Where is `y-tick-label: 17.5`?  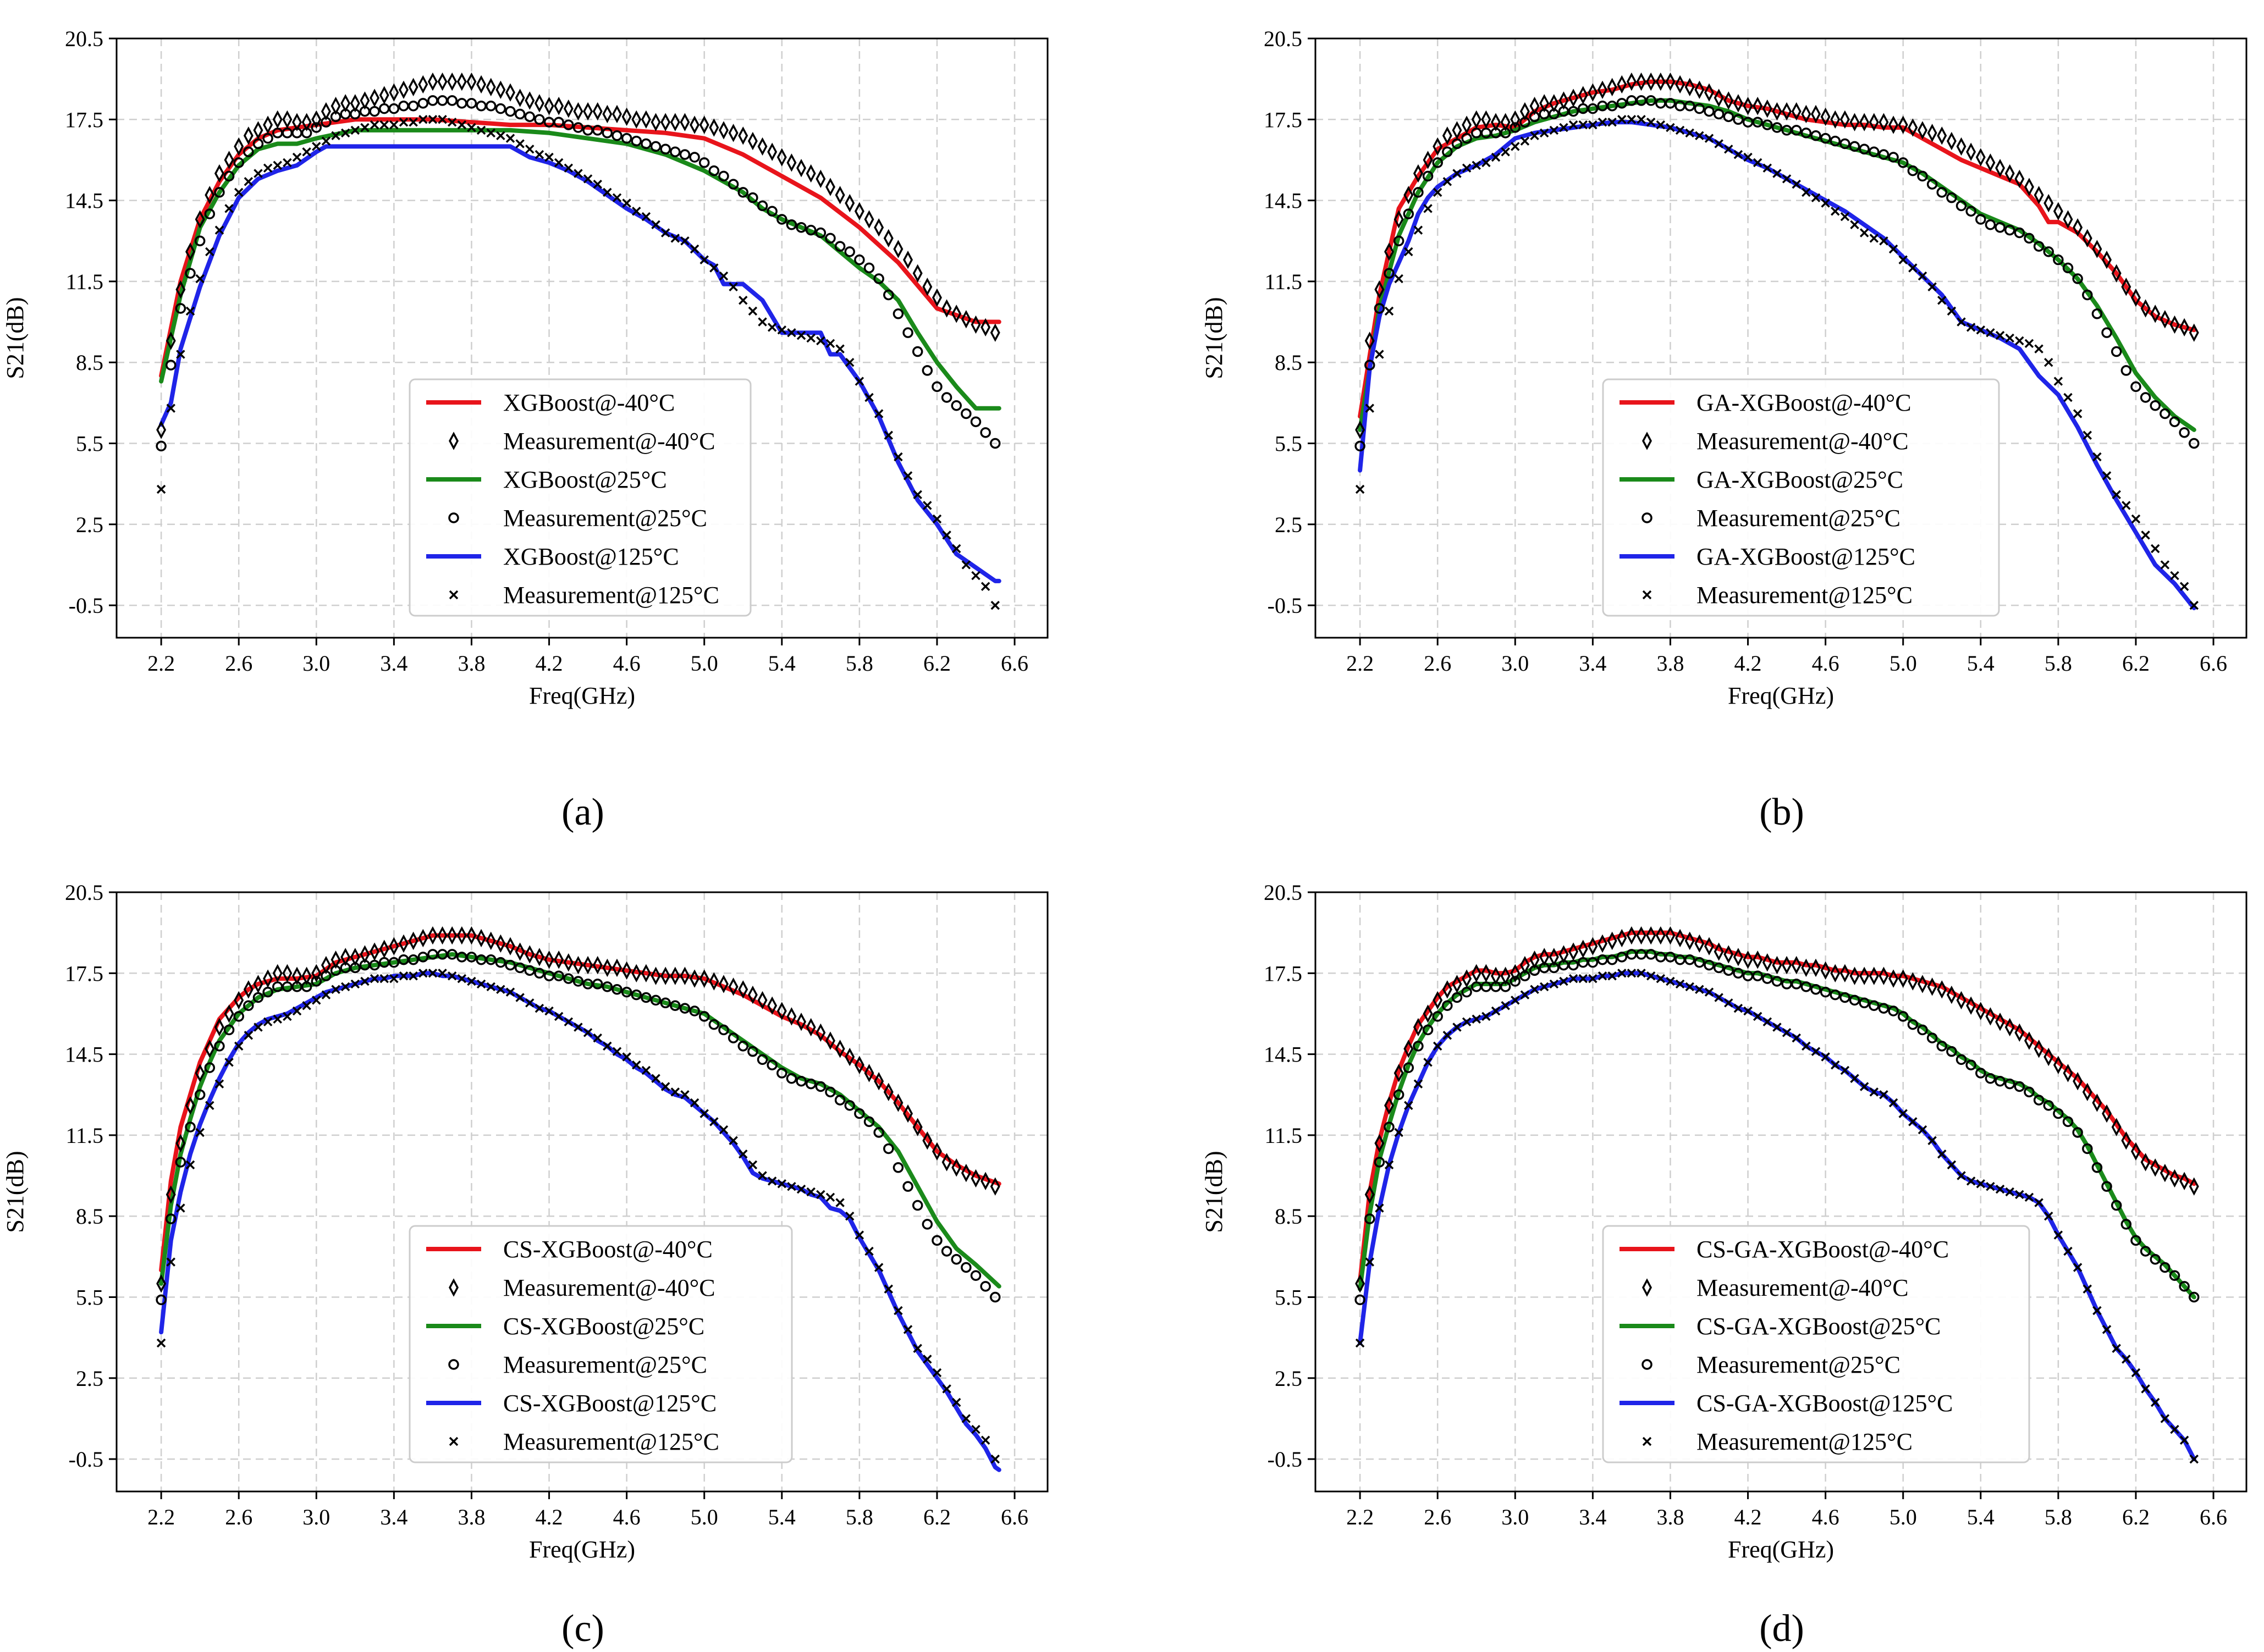 y-tick-label: 17.5 is located at coordinates (84, 119).